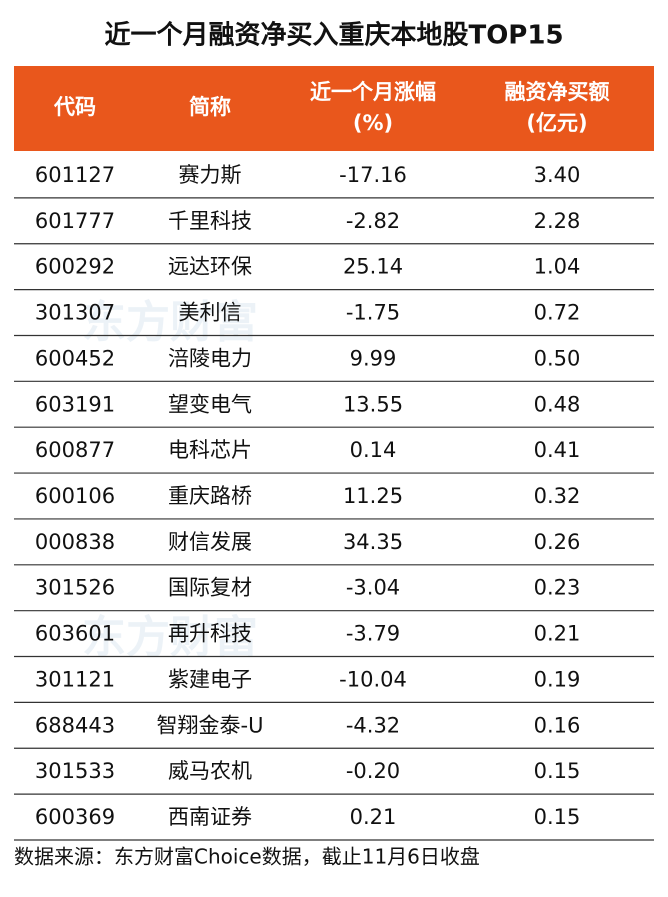 Image resolution: width=668 pixels, height=897 pixels. Describe the element at coordinates (373, 267) in the screenshot. I see `table-cell: 25.14` at that location.